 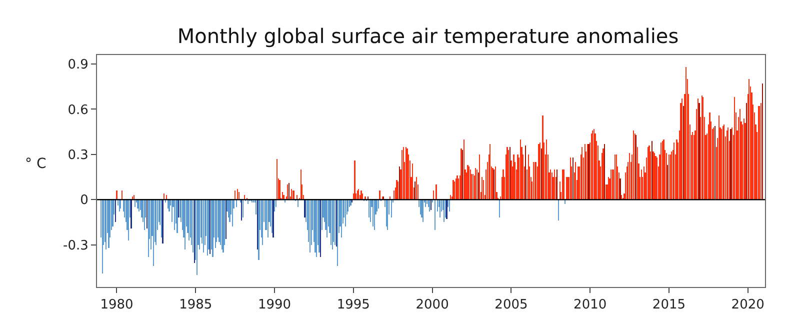 I want to click on x-tick-label: 2010, so click(x=590, y=305).